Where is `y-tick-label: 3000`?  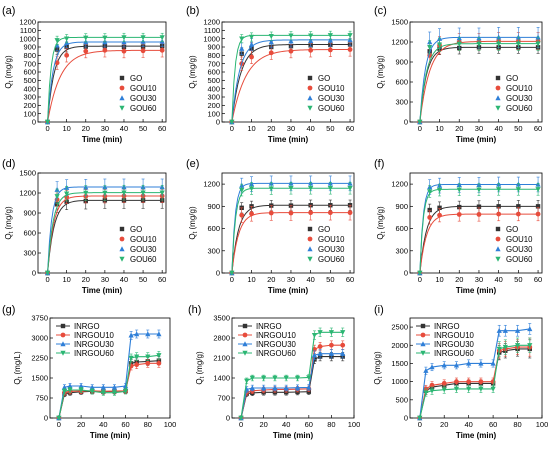 y-tick-label: 3000 is located at coordinates (39, 338).